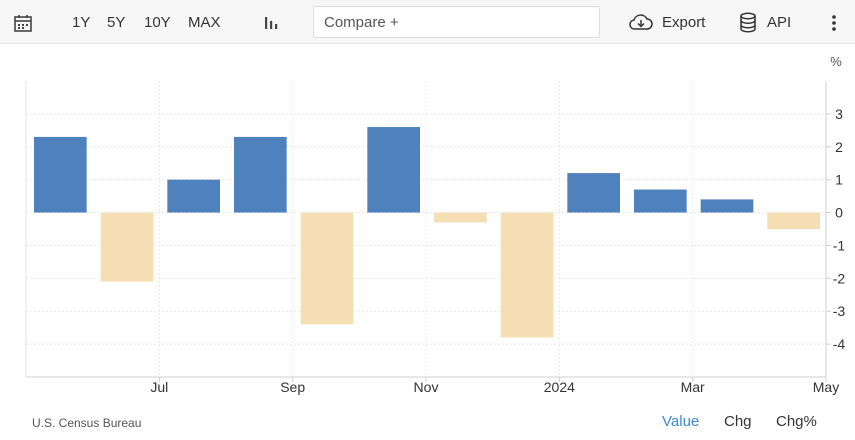 Image resolution: width=855 pixels, height=440 pixels. Describe the element at coordinates (559, 387) in the screenshot. I see `x-tick-label: 2024` at that location.